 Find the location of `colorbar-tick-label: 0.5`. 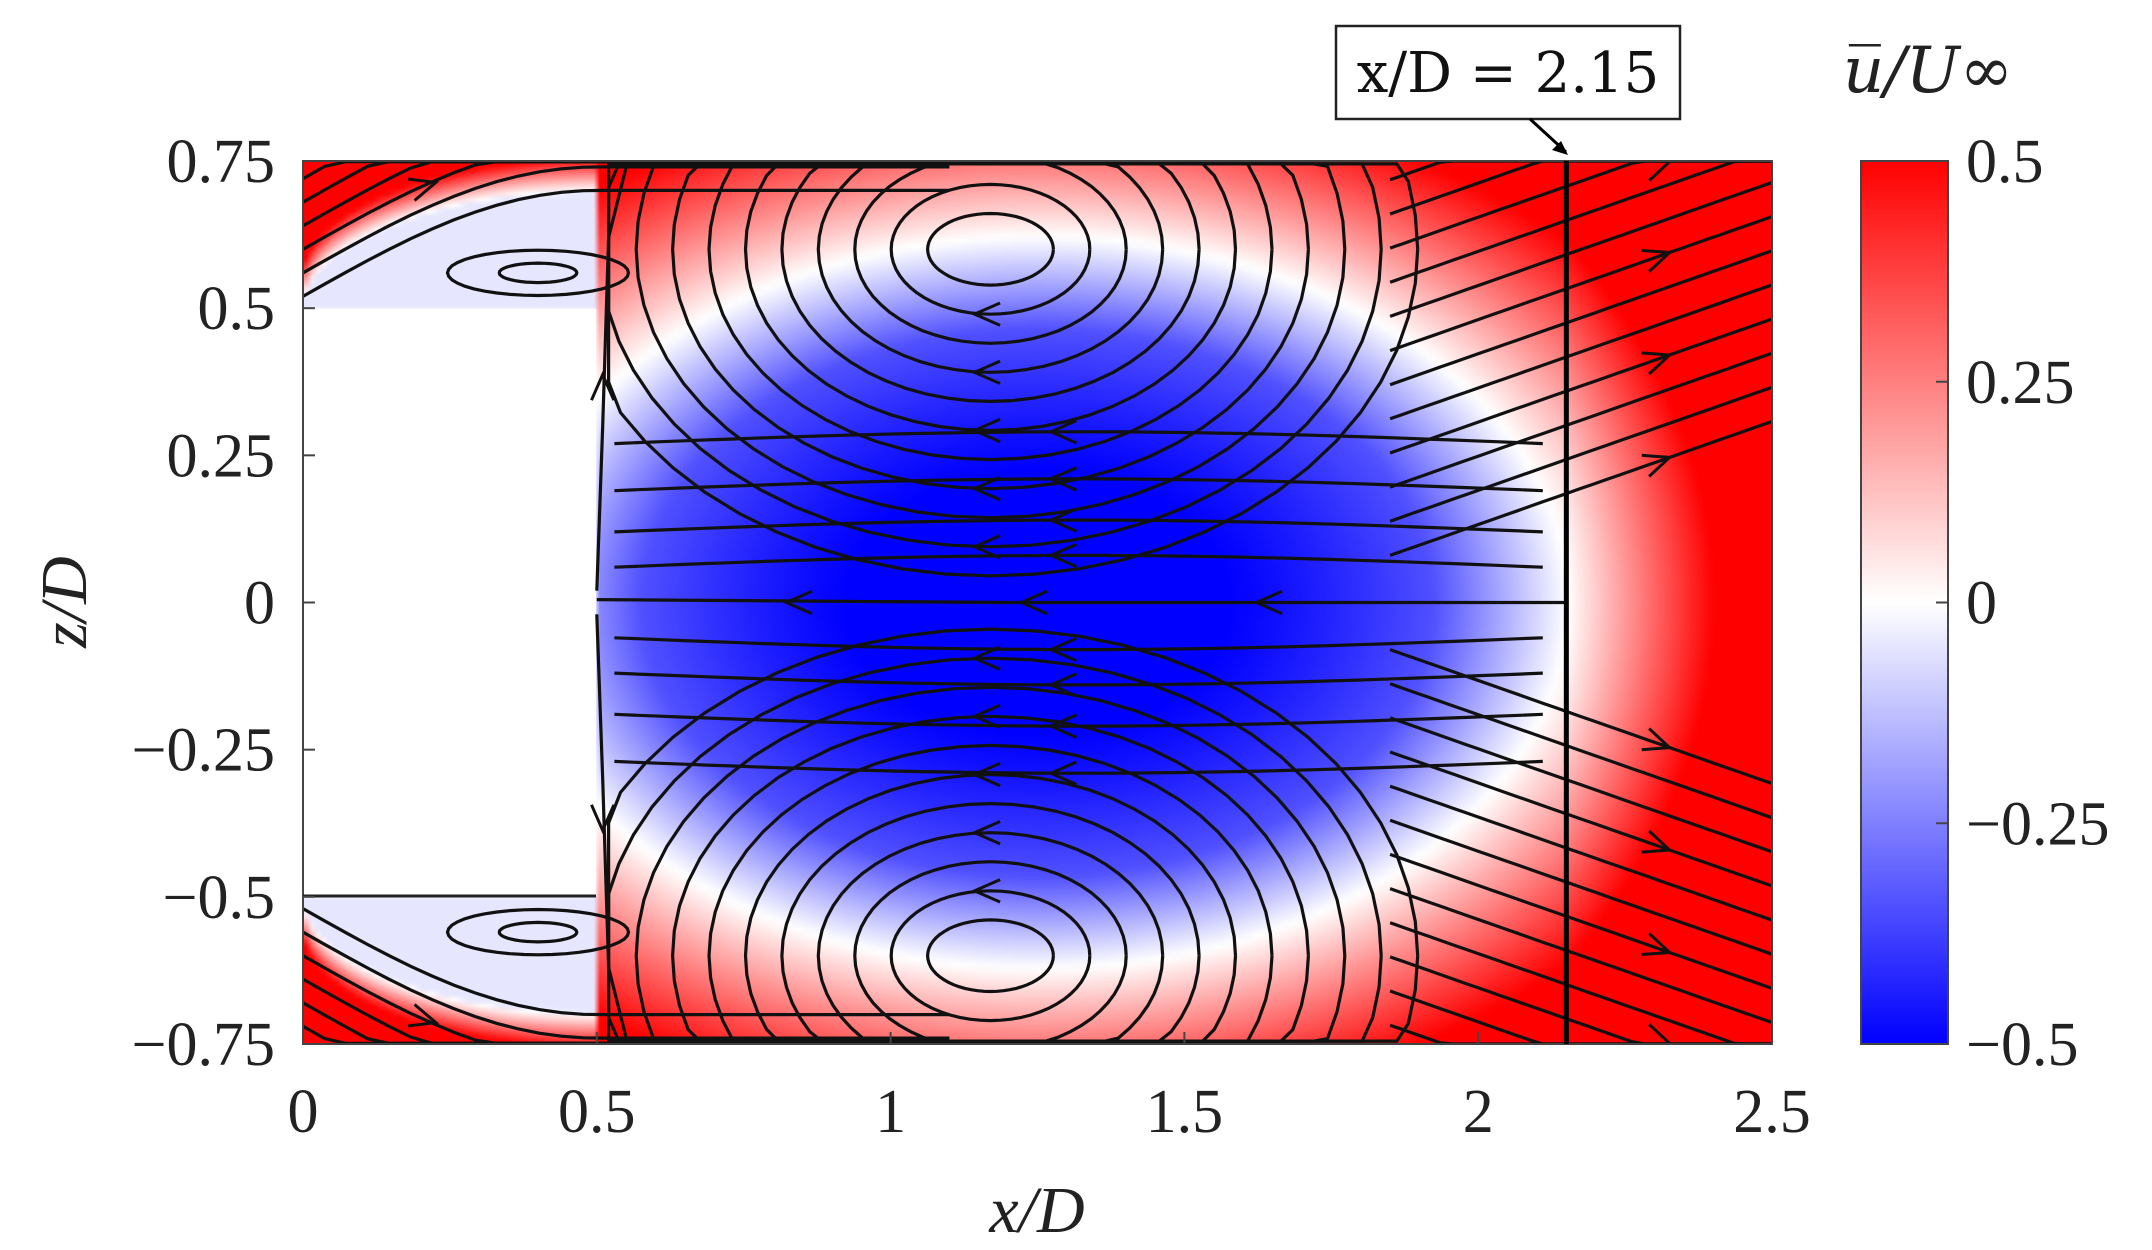

colorbar-tick-label: 0.5 is located at coordinates (2005, 162).